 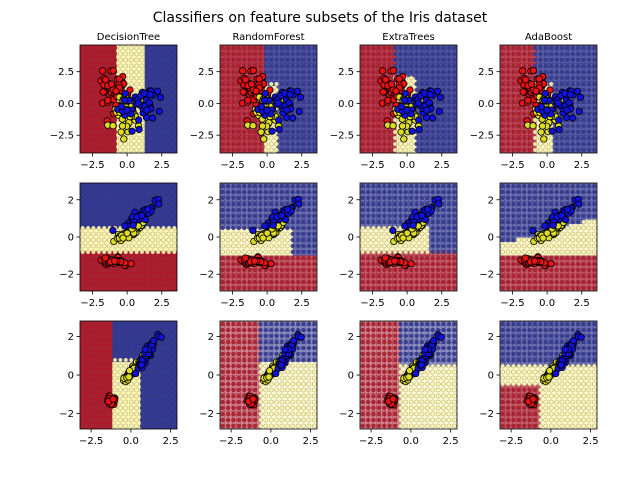 What do you see at coordinates (523, 71) in the screenshot?
I see `data-point-setosa` at bounding box center [523, 71].